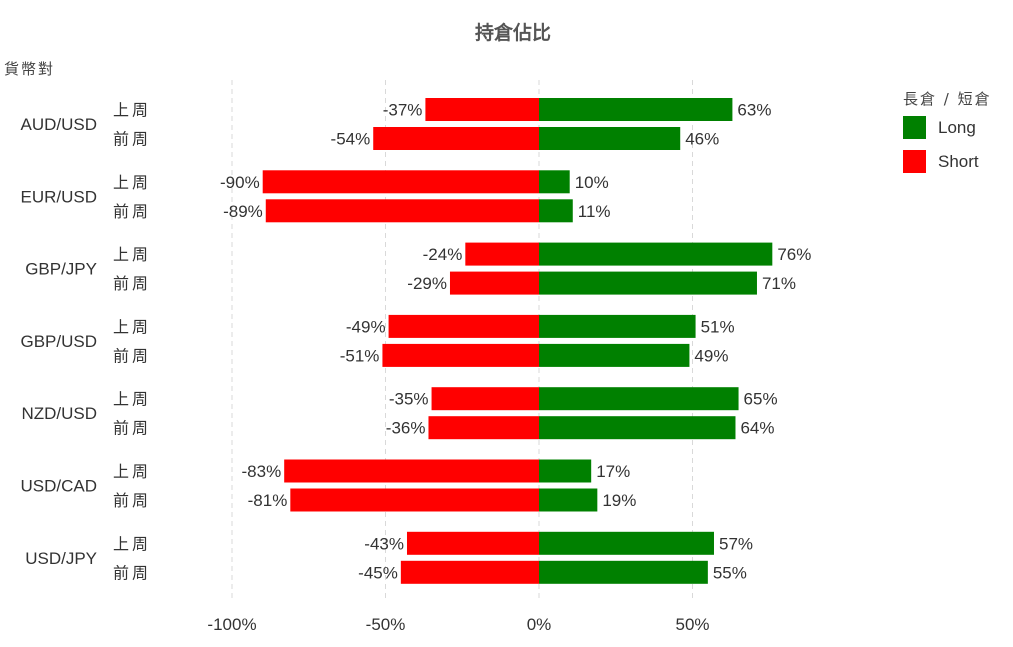 The image size is (1013, 647). Describe the element at coordinates (378, 572) in the screenshot. I see `short-value-label: -45%` at that location.